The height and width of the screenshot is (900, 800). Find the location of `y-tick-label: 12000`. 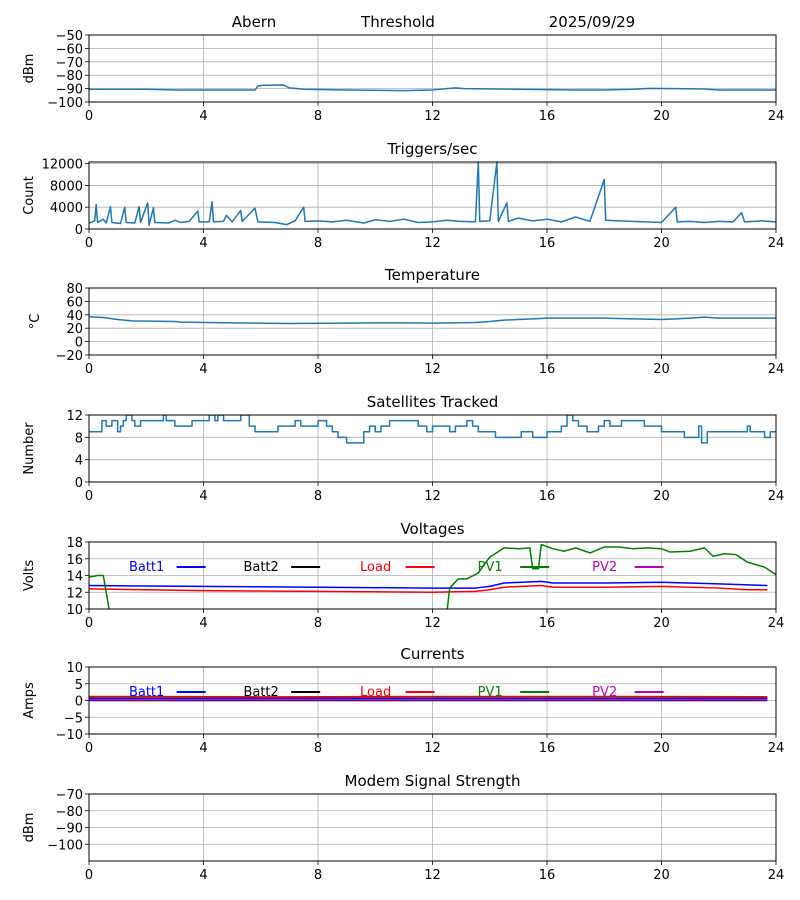

y-tick-label: 12000 is located at coordinates (62, 165).